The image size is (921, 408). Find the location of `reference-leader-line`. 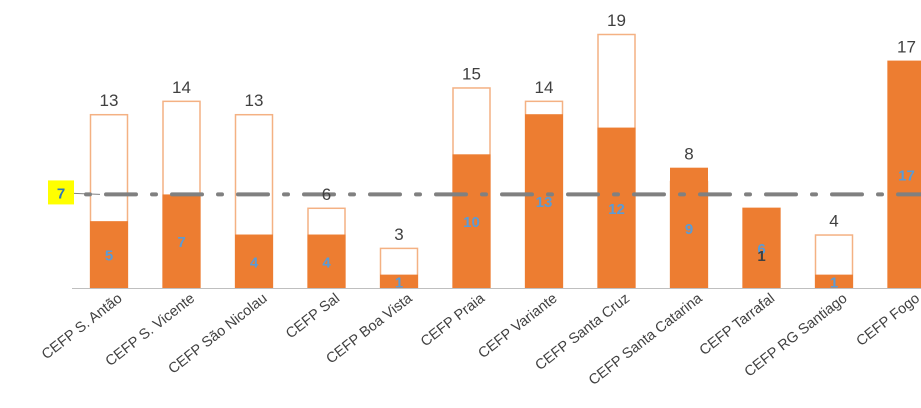

reference-leader-line is located at coordinates (87, 193).